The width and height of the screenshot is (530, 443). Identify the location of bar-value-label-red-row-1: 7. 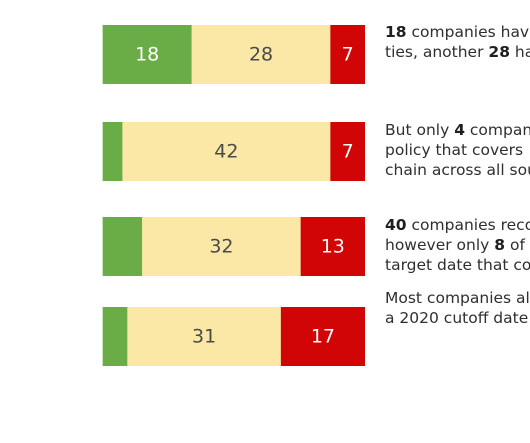
(348, 55).